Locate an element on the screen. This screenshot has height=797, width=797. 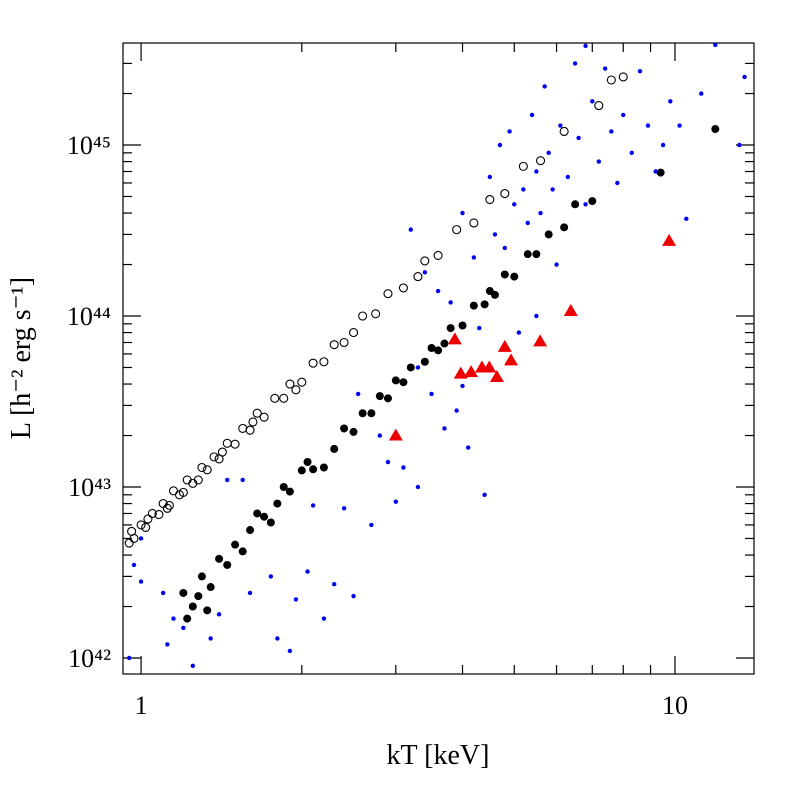
x-axis-label: kT [keV] is located at coordinates (438, 755).